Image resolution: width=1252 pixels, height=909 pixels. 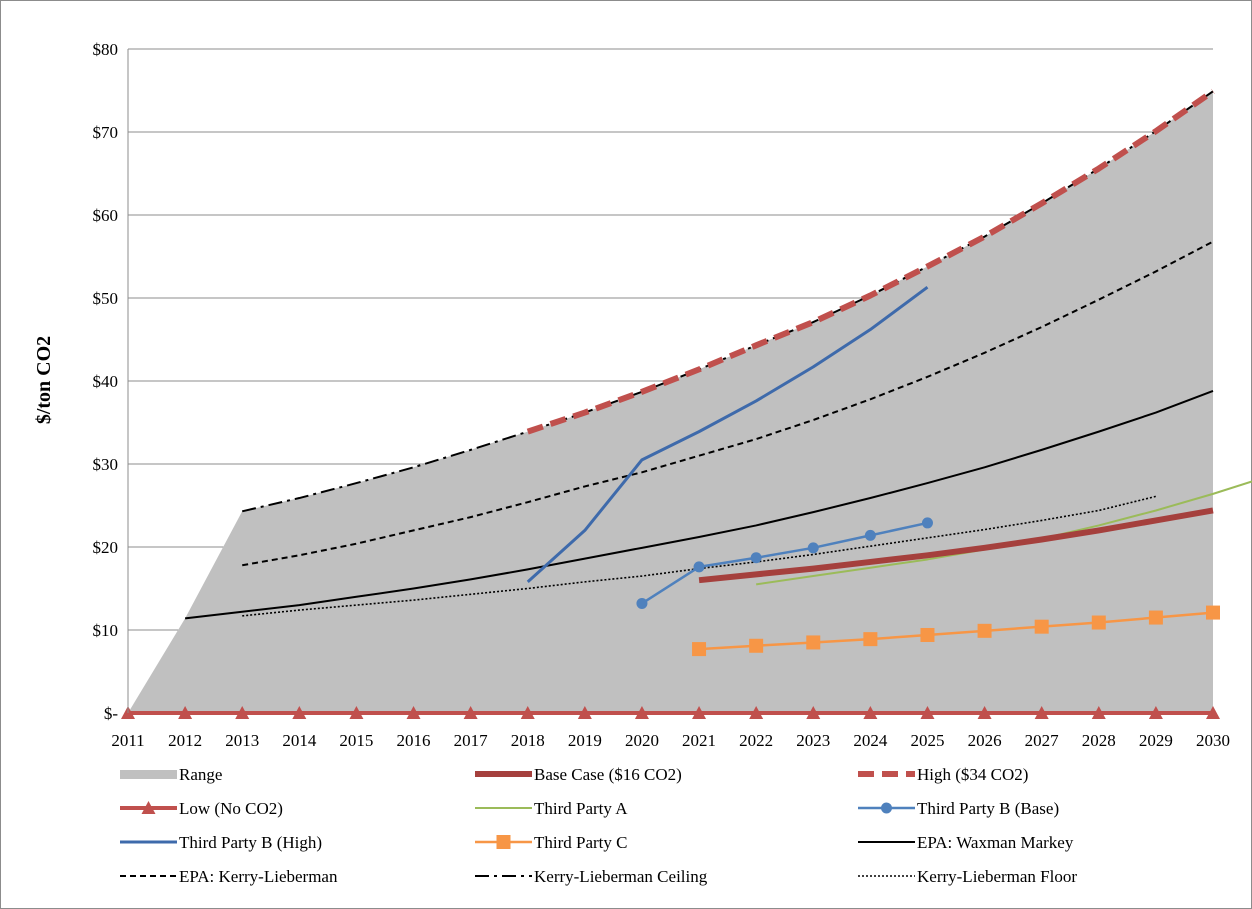 I want to click on legend-label: Kerry-Lieberman Floor, so click(x=997, y=876).